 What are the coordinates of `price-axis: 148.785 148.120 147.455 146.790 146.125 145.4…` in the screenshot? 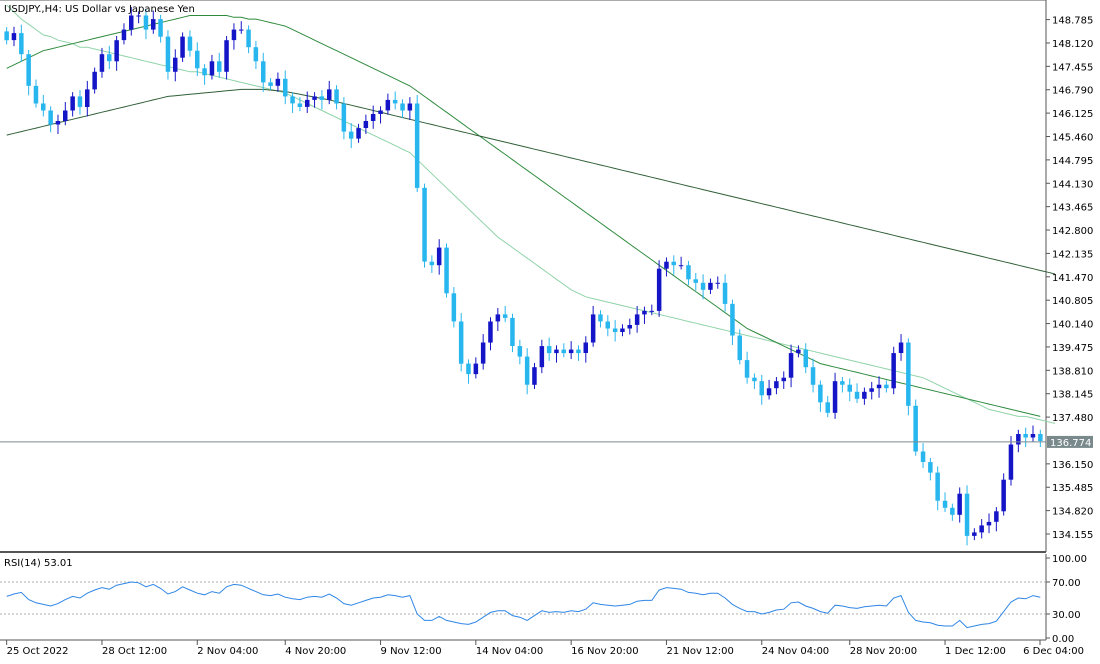 It's located at (1069, 278).